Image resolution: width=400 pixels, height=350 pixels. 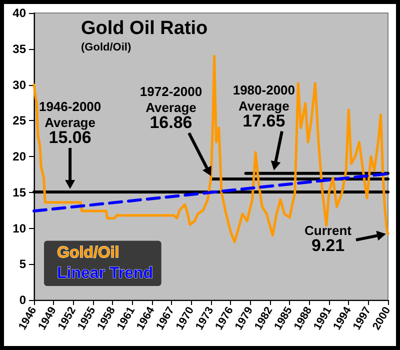 I want to click on annotation: 1946-2000 Average 15.06, so click(x=70, y=122).